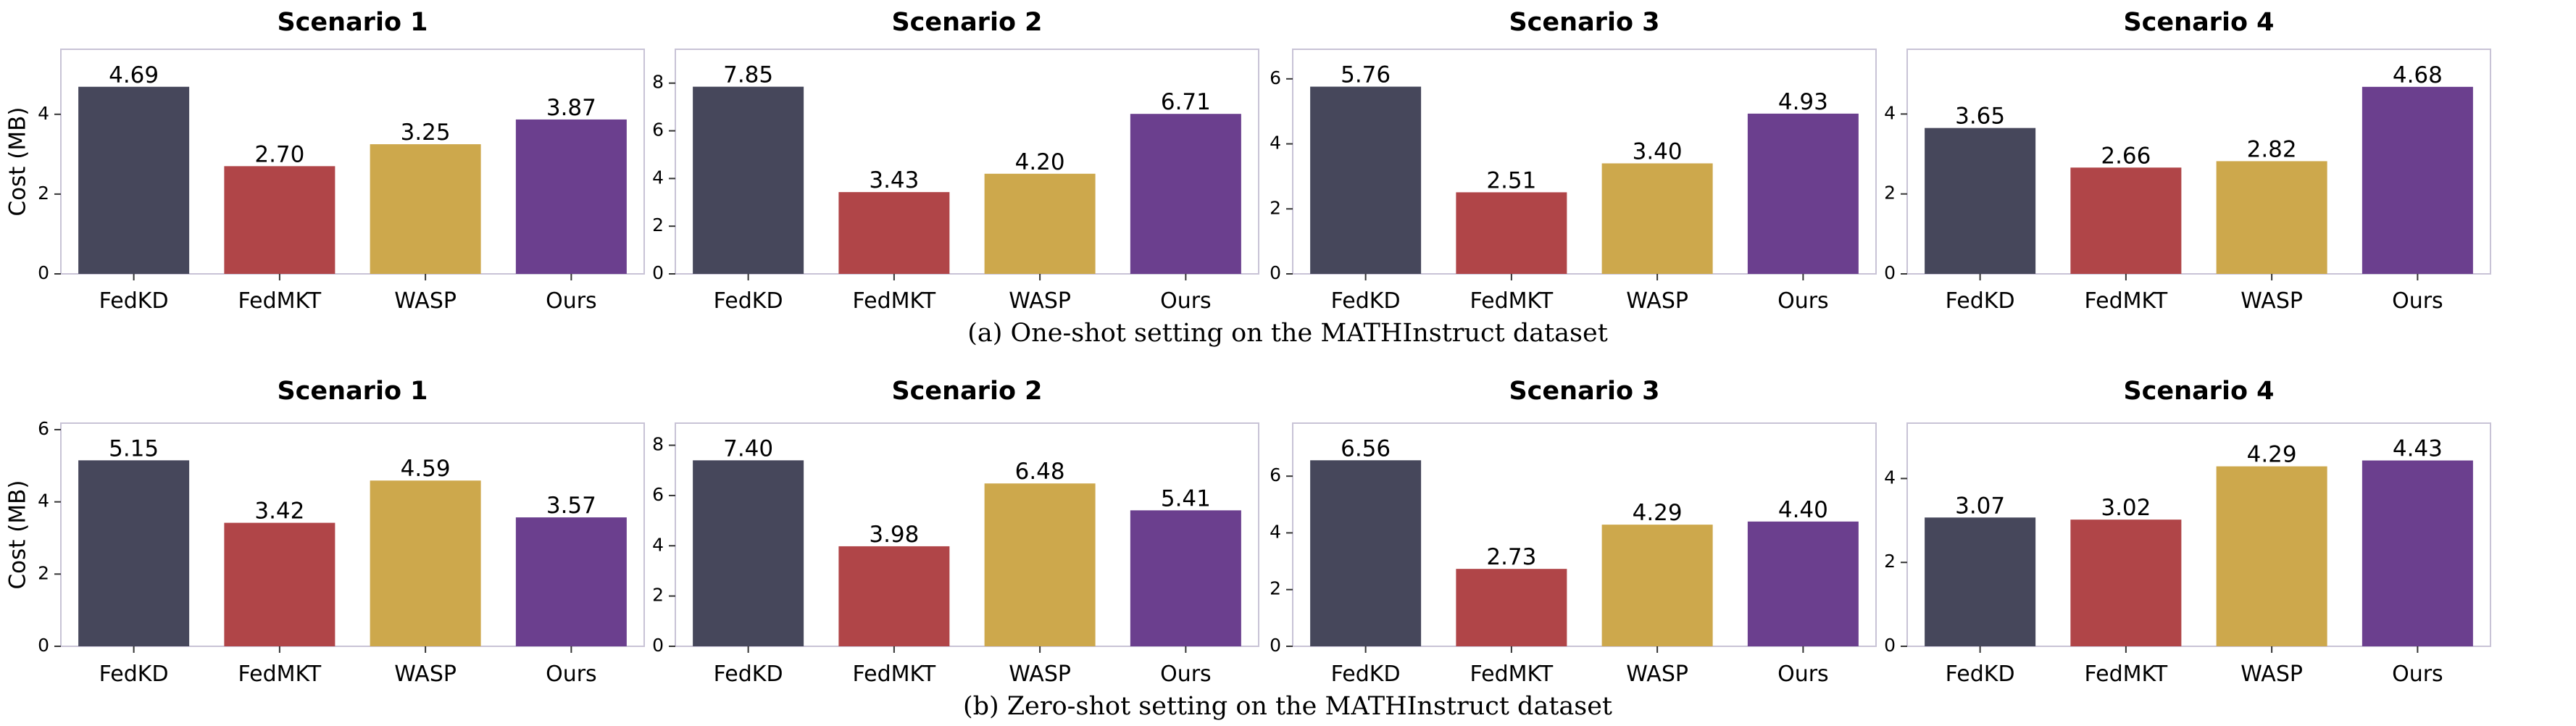 This screenshot has height=726, width=2576. I want to click on y-tick-label: 6, so click(43, 429).